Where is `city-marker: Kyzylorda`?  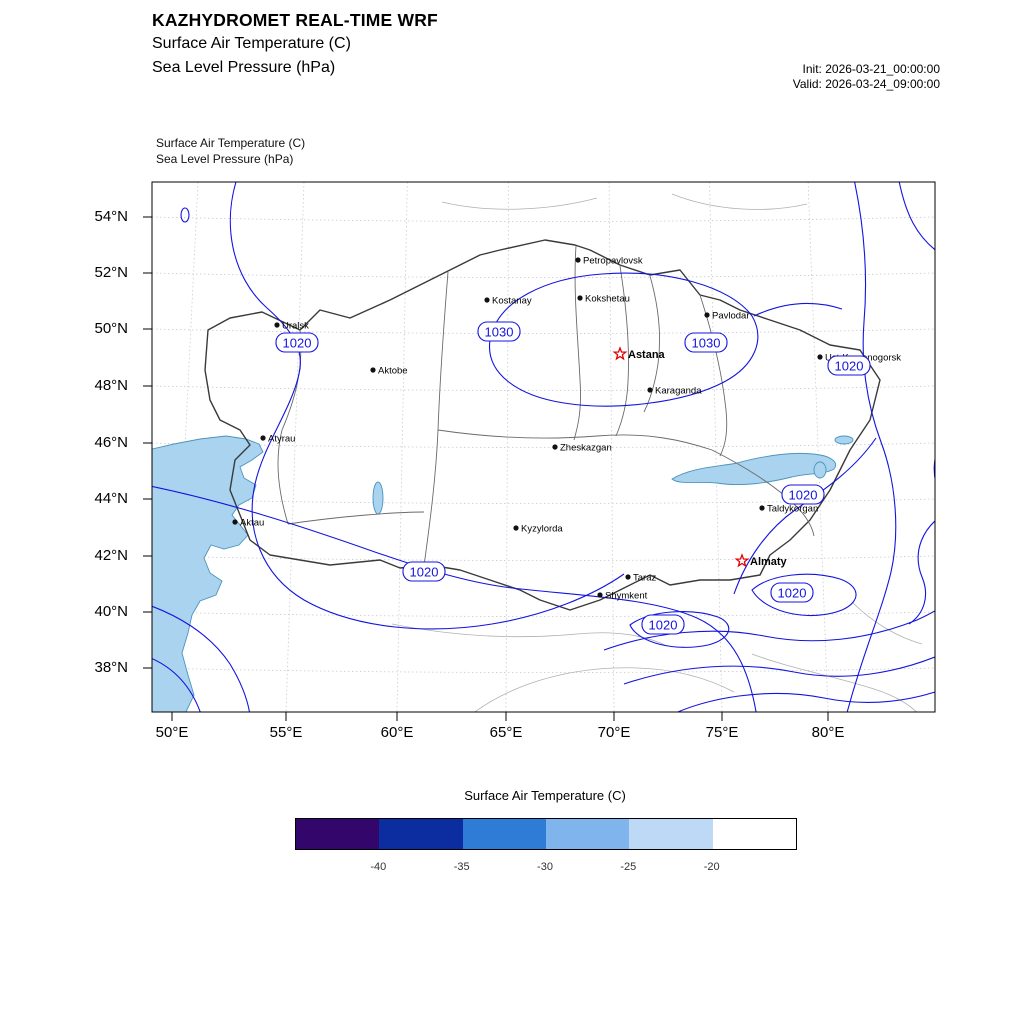 city-marker: Kyzylorda is located at coordinates (538, 529).